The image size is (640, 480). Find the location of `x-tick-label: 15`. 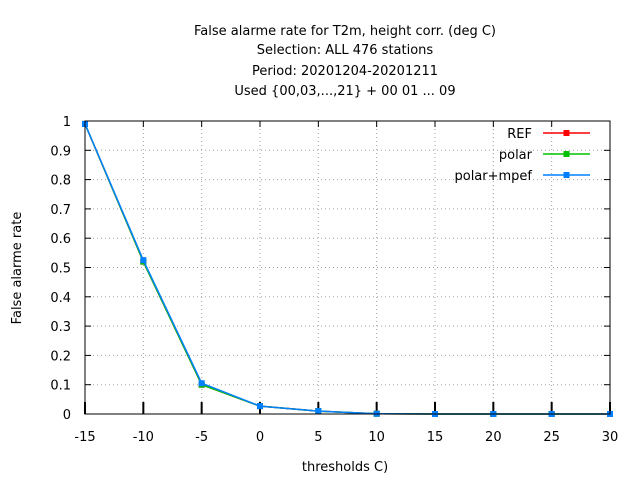

x-tick-label: 15 is located at coordinates (435, 437).